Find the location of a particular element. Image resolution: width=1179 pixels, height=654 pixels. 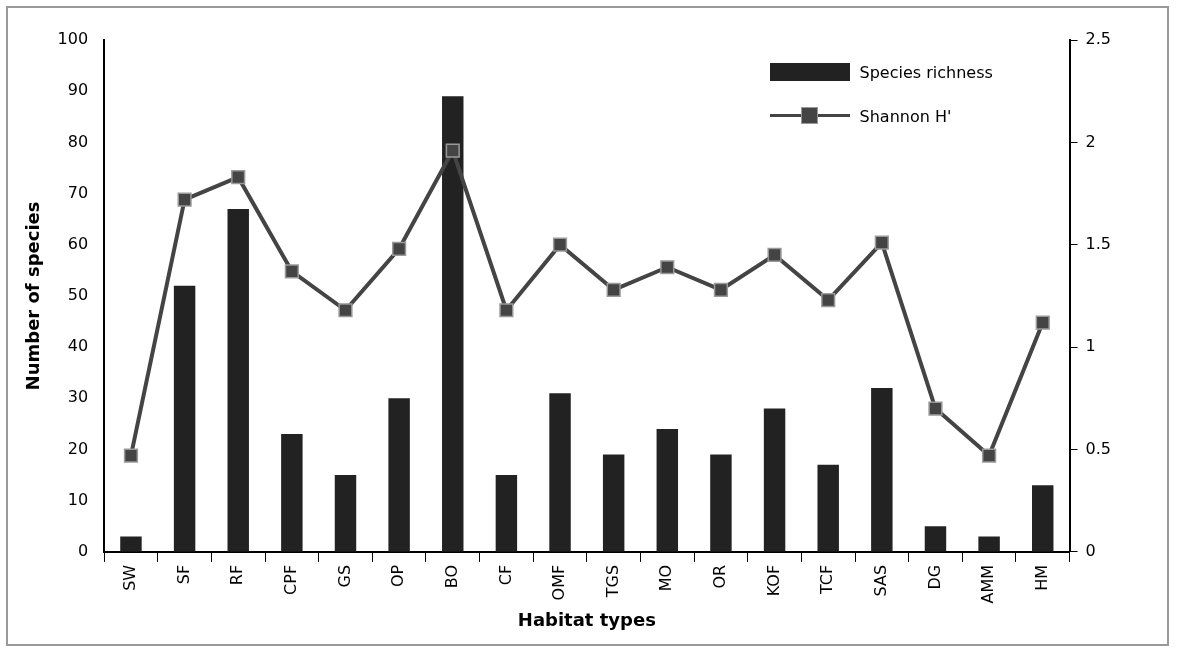

x-tick-label: SAS is located at coordinates (880, 580).